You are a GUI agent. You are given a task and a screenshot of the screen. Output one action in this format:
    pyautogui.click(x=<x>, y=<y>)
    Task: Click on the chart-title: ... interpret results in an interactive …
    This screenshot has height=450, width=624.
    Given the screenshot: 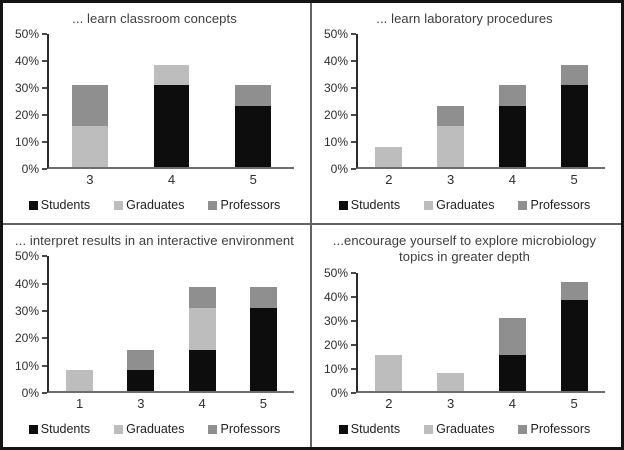 What is the action you would take?
    pyautogui.click(x=154, y=240)
    